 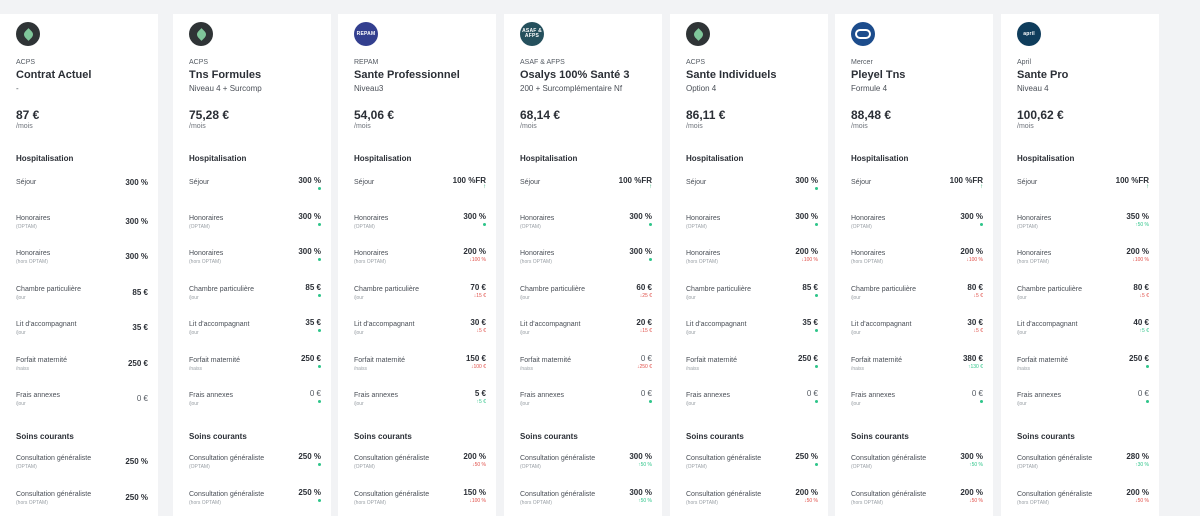 What do you see at coordinates (809, 260) in the screenshot?
I see `value-difference: ↓100 %` at bounding box center [809, 260].